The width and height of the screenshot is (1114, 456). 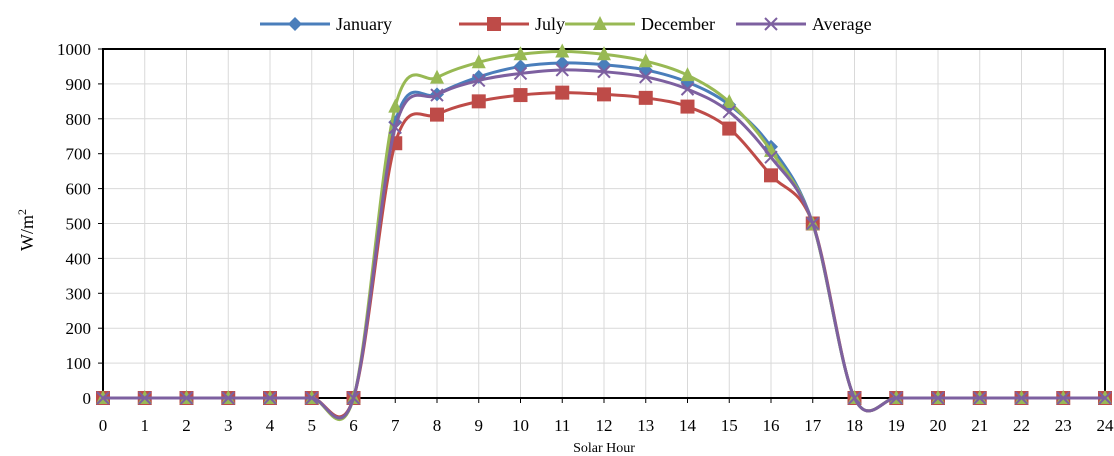 I want to click on y-tick-label: 300, so click(x=79, y=293).